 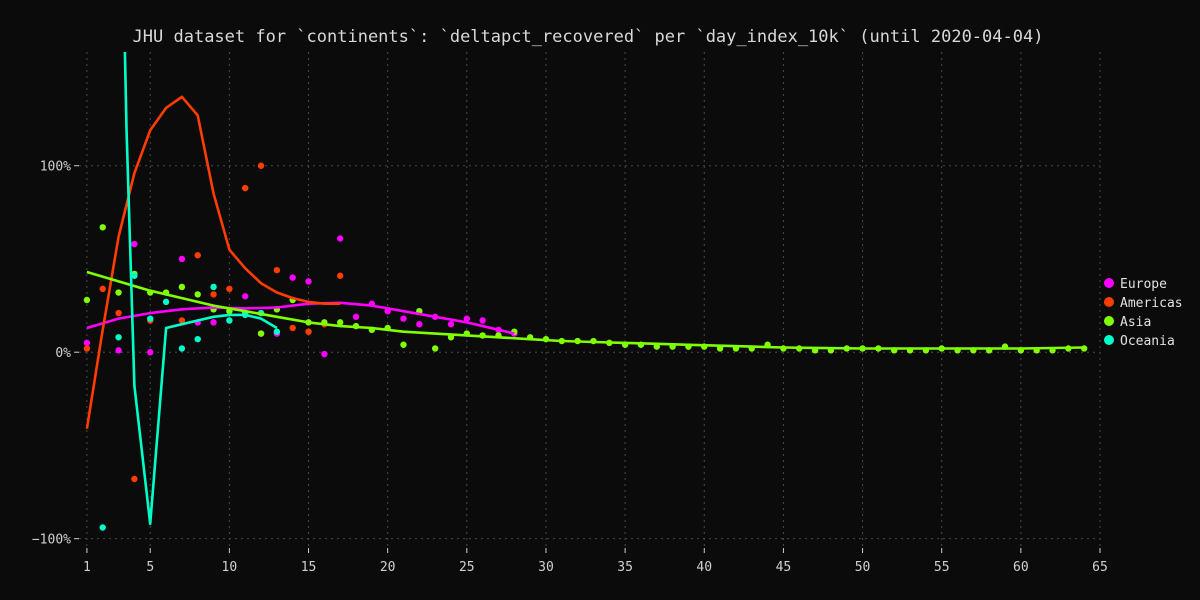 What do you see at coordinates (546, 567) in the screenshot?
I see `x-tick-label: 30` at bounding box center [546, 567].